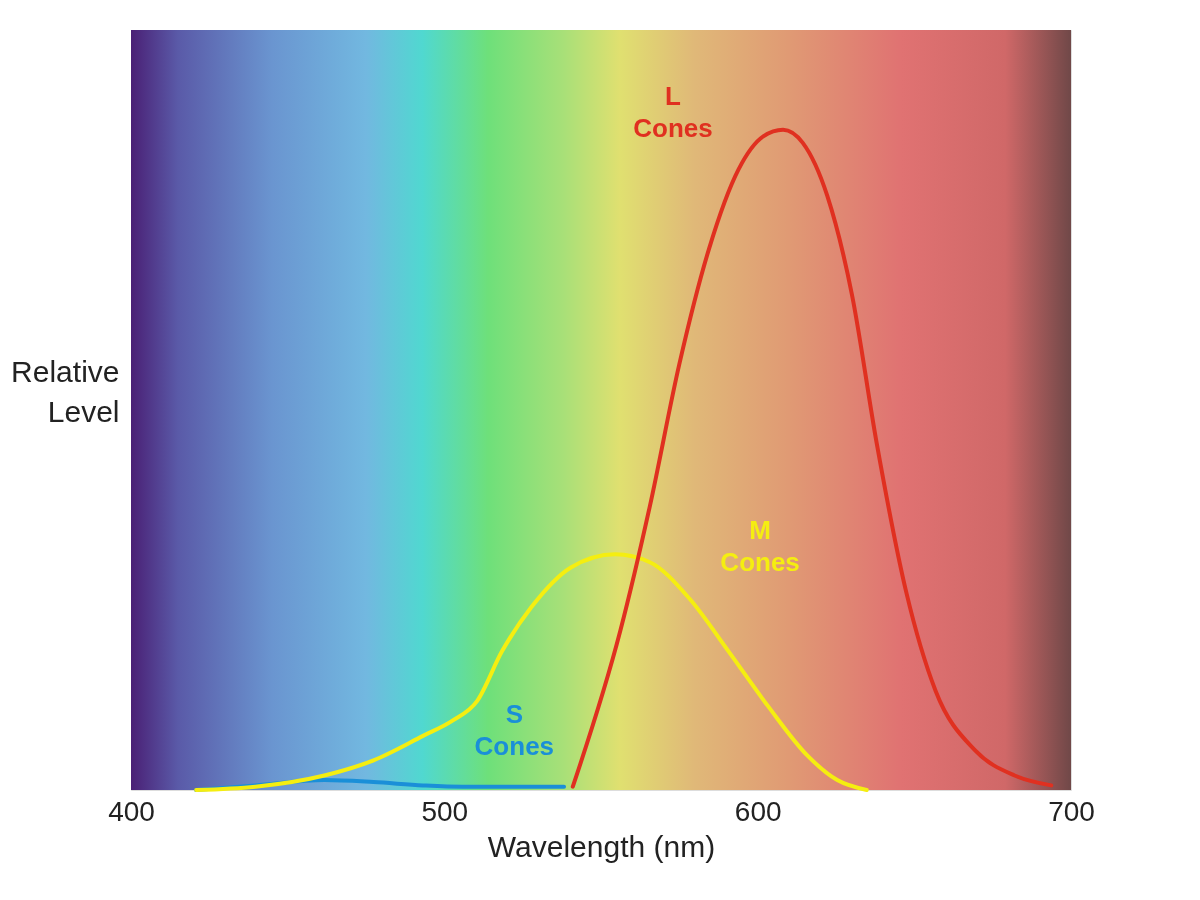 This screenshot has width=1200, height=900. Describe the element at coordinates (445, 811) in the screenshot. I see `x-tick-label: 500` at that location.